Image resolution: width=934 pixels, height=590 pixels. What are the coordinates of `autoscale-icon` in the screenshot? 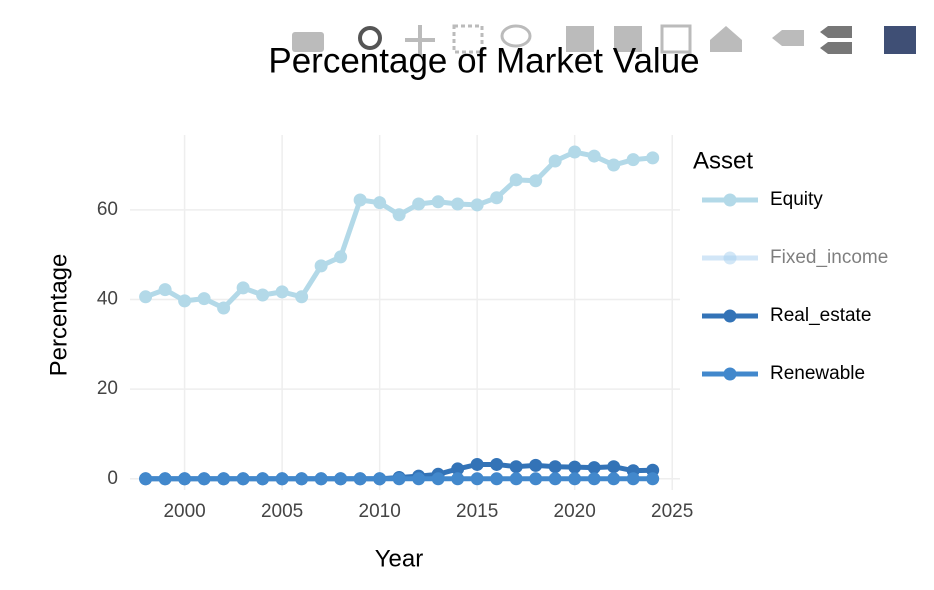 It's located at (676, 39).